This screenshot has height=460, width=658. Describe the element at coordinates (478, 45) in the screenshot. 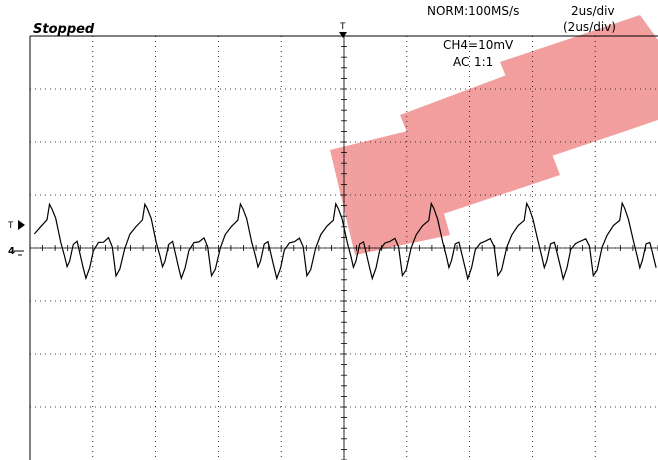

I see `channel-scale-readout: CH4=10mV` at that location.